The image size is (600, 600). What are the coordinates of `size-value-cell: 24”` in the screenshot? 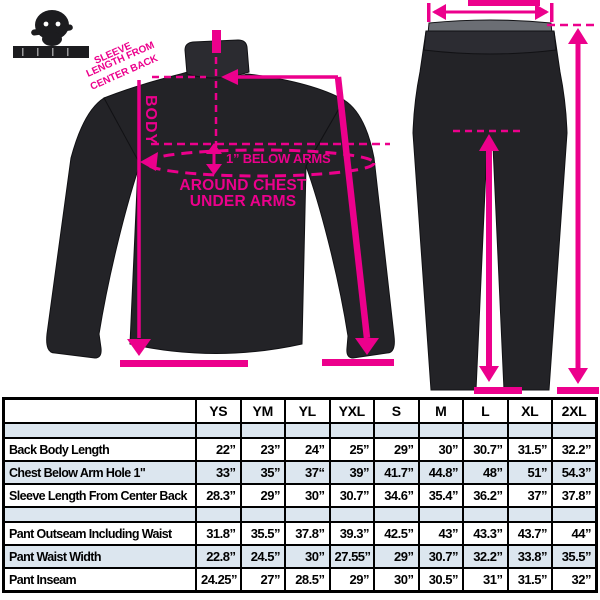 It's located at (307, 449).